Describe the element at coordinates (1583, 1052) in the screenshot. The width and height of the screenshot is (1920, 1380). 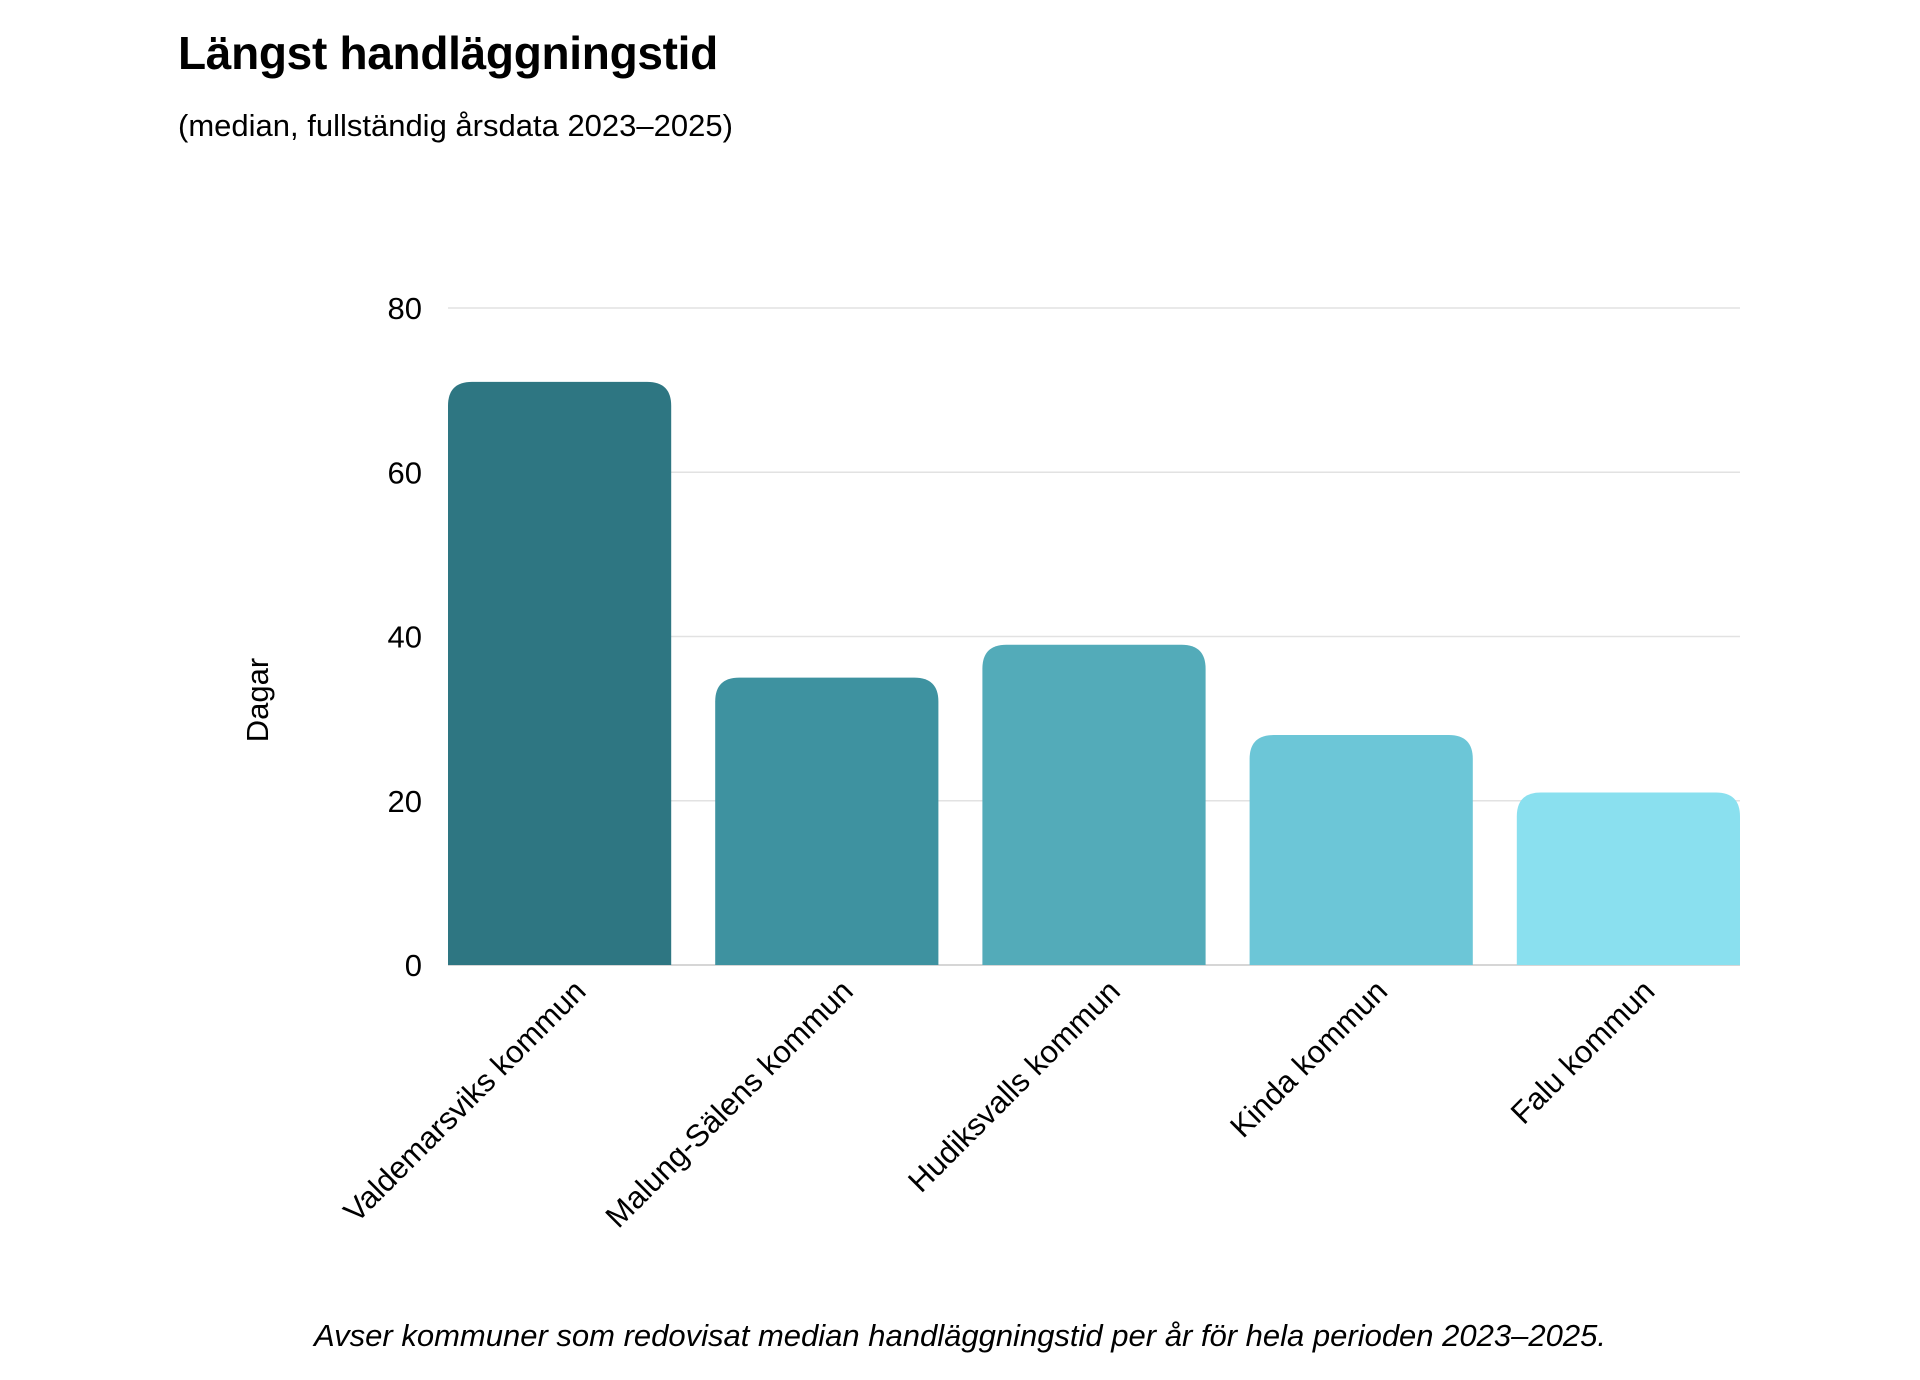
I see `x-tick-label: Falu kommun` at that location.